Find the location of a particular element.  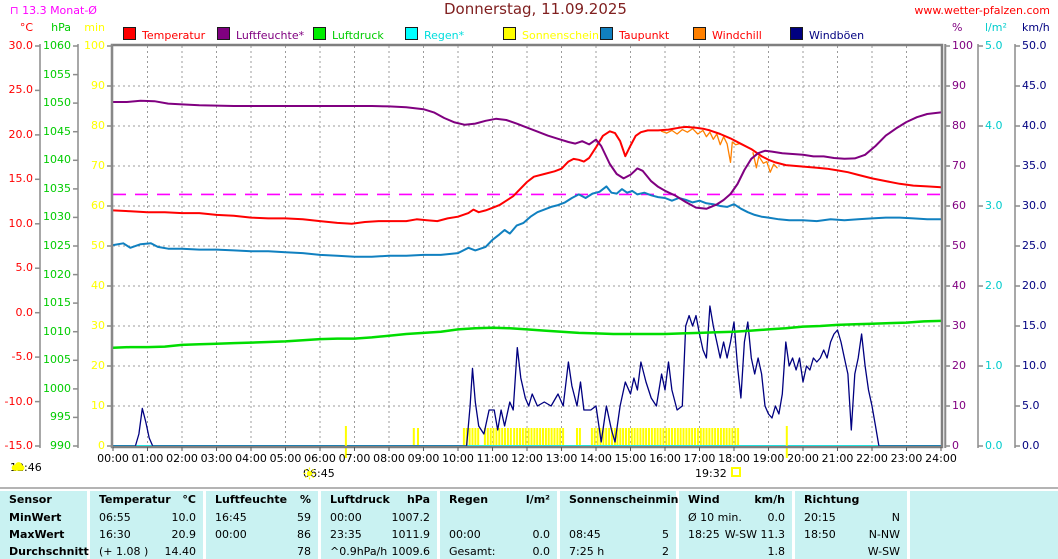

axis-tick-label-temp: 25.0 is located at coordinates (21, 90).